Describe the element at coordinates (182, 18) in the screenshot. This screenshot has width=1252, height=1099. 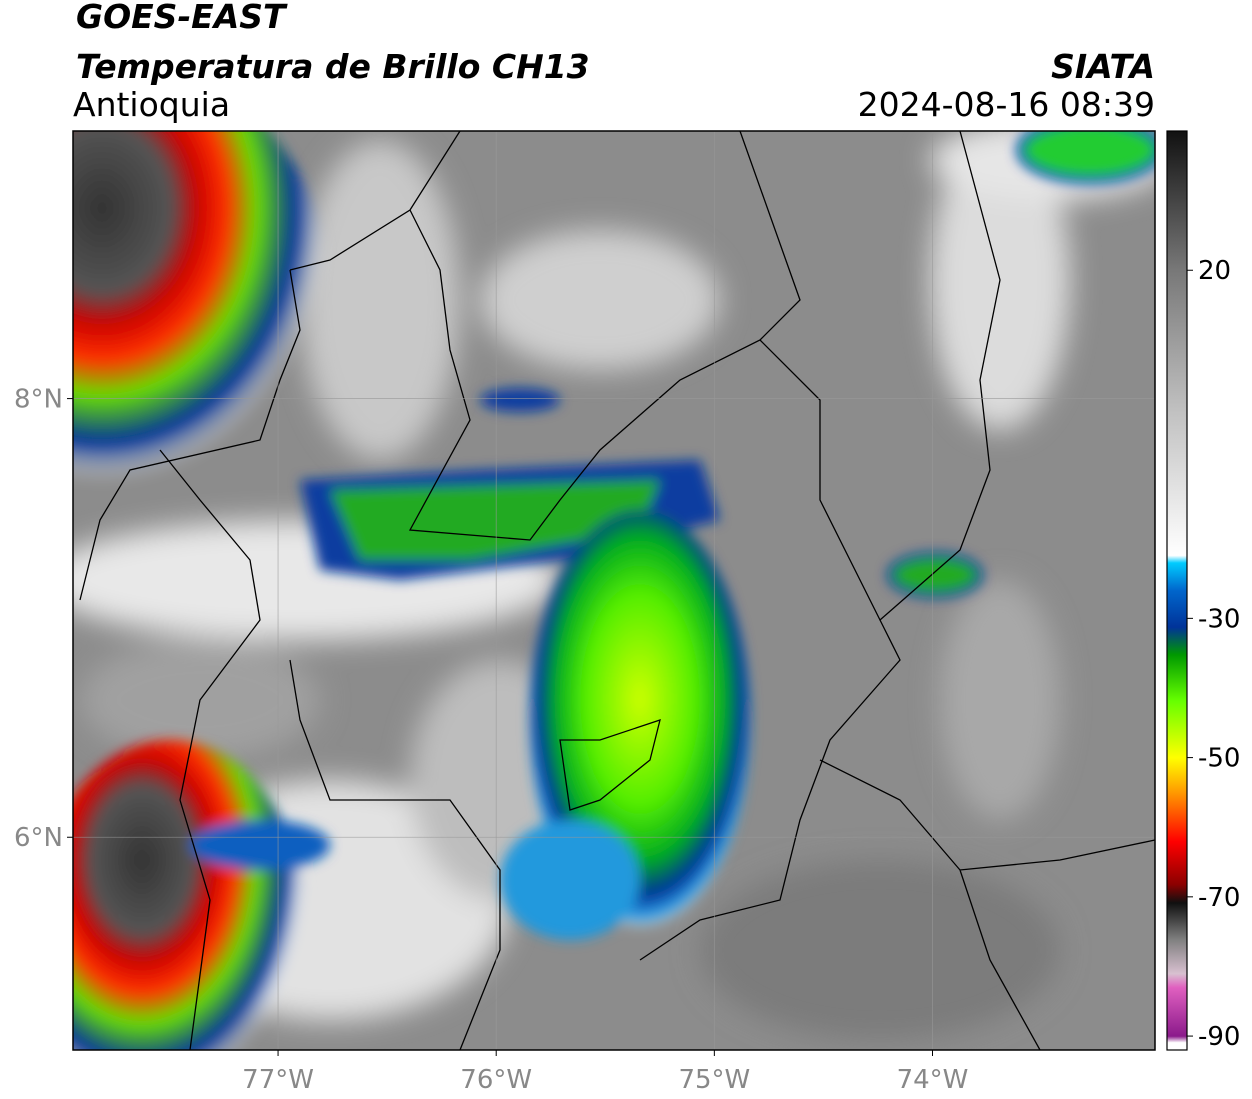
I see `title: GOES-EAST` at that location.